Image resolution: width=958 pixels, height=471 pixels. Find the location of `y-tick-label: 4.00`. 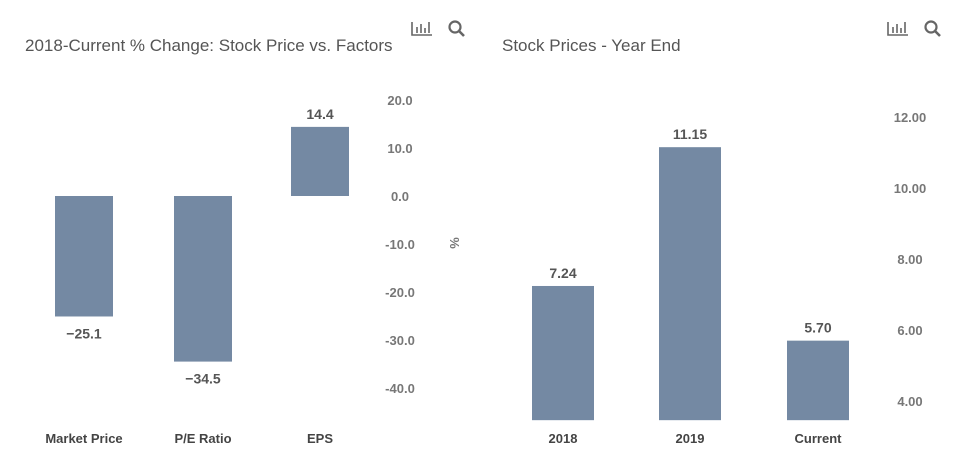

y-tick-label: 4.00 is located at coordinates (909, 401).